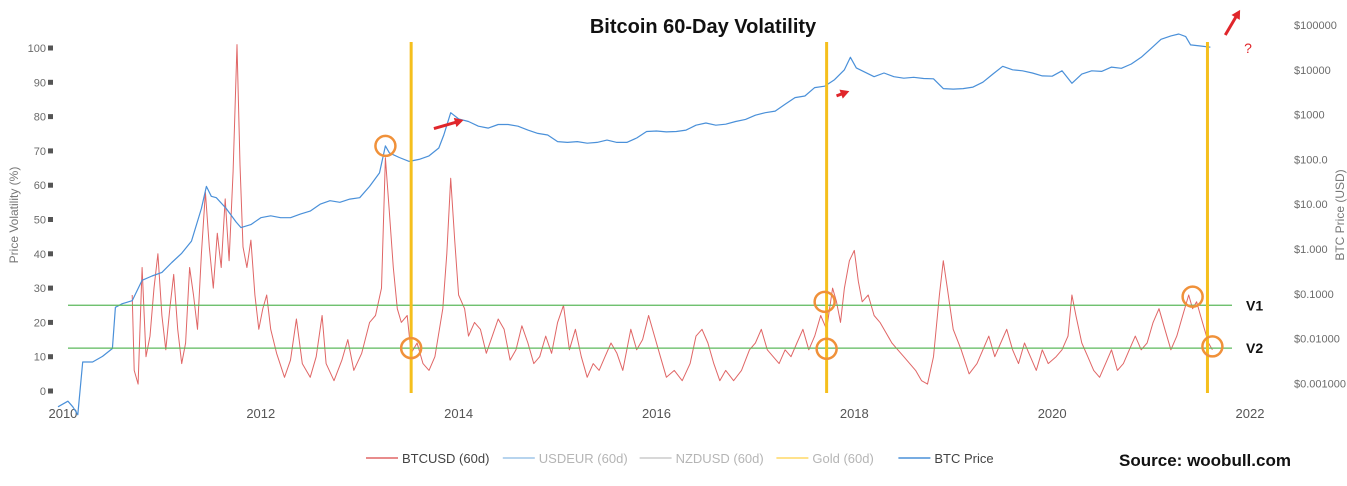  What do you see at coordinates (1250, 413) in the screenshot?
I see `x-tick-label: 2022` at bounding box center [1250, 413].